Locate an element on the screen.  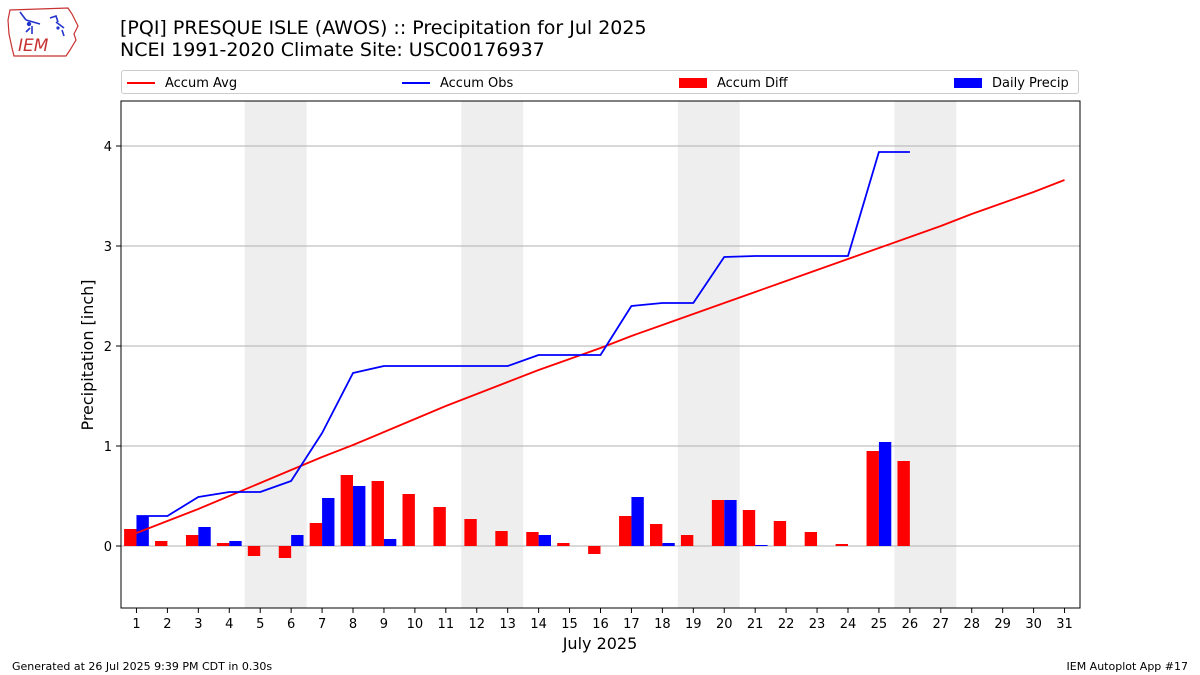
x-tick-label: 22 is located at coordinates (786, 624).